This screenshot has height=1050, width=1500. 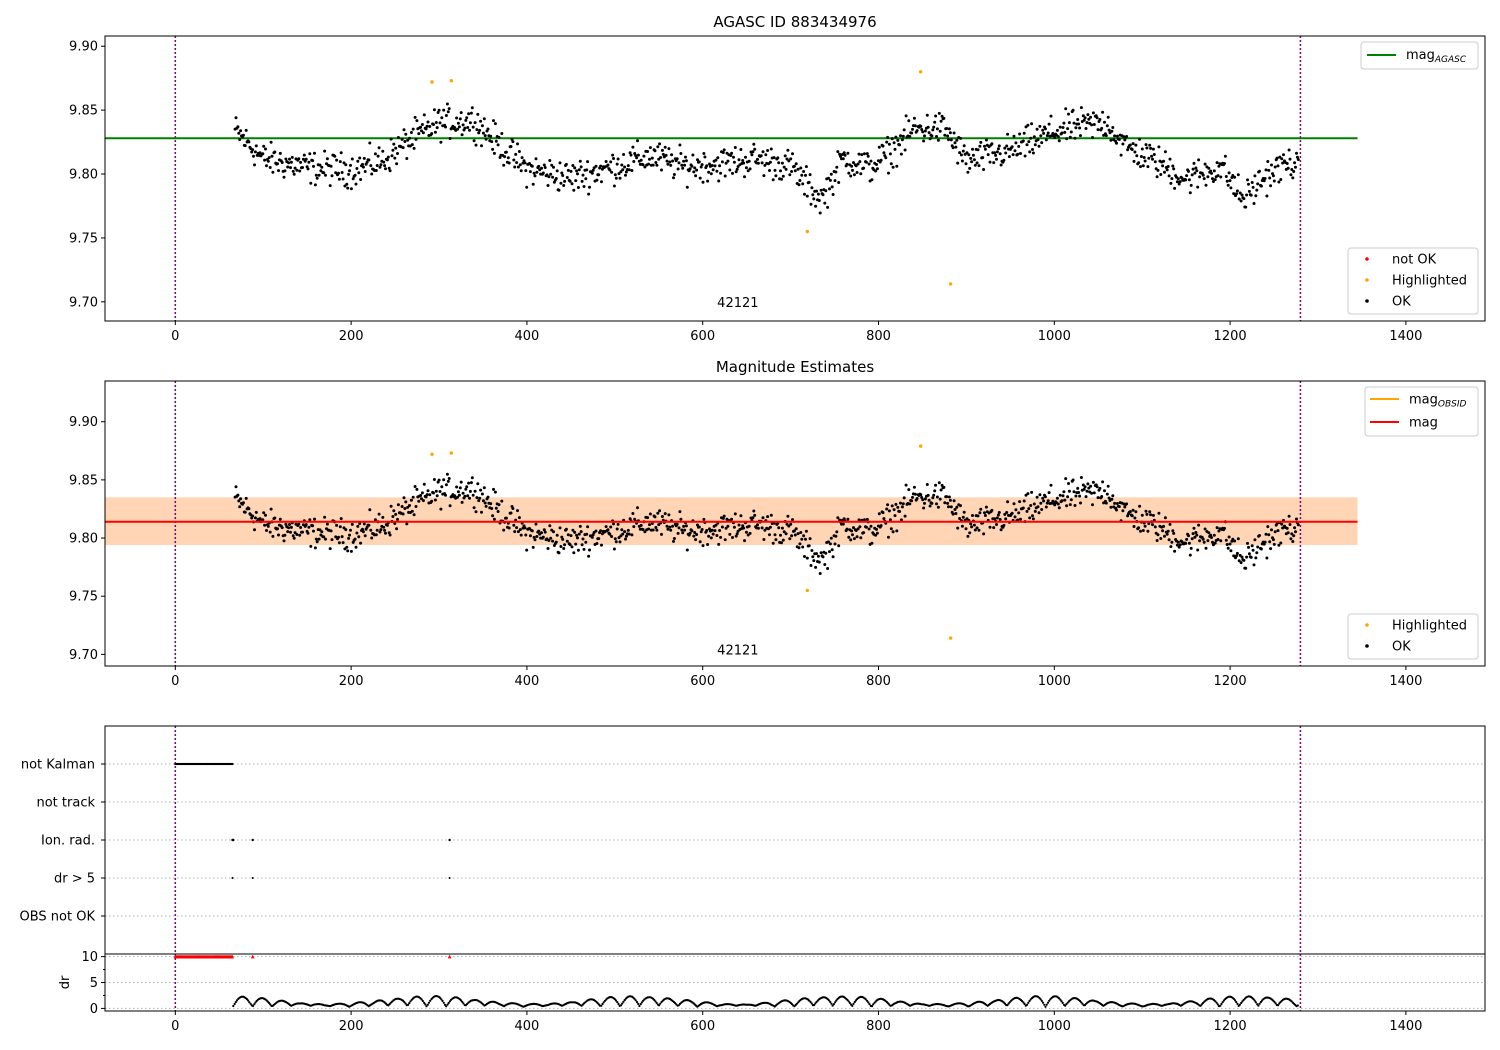 What do you see at coordinates (794, 22) in the screenshot?
I see `chart-title: AGASC ID 883434976` at bounding box center [794, 22].